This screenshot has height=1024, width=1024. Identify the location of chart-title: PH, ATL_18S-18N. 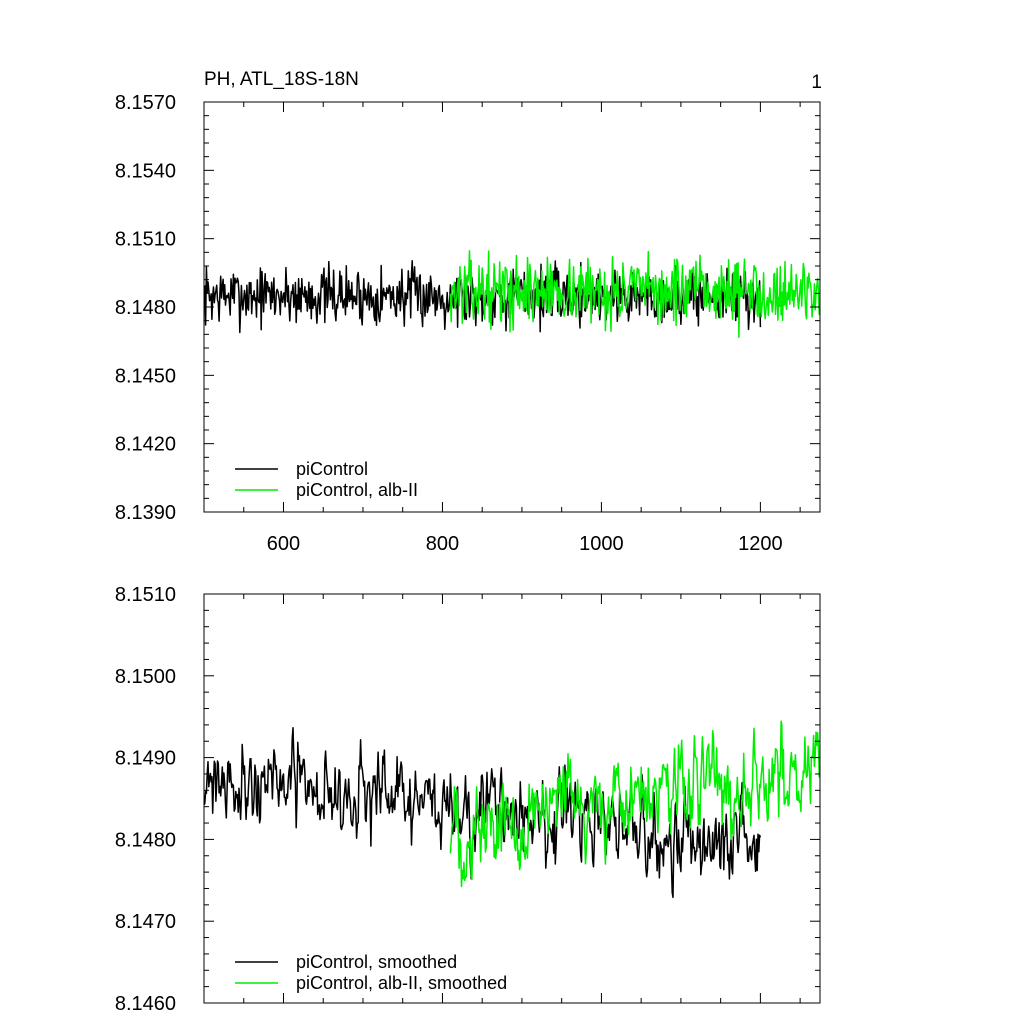
(281, 79).